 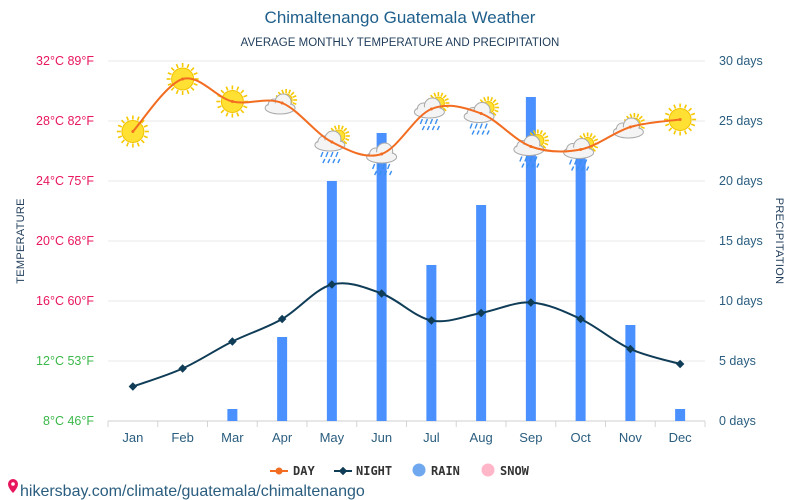 I want to click on rain-bar-may, so click(x=331, y=301).